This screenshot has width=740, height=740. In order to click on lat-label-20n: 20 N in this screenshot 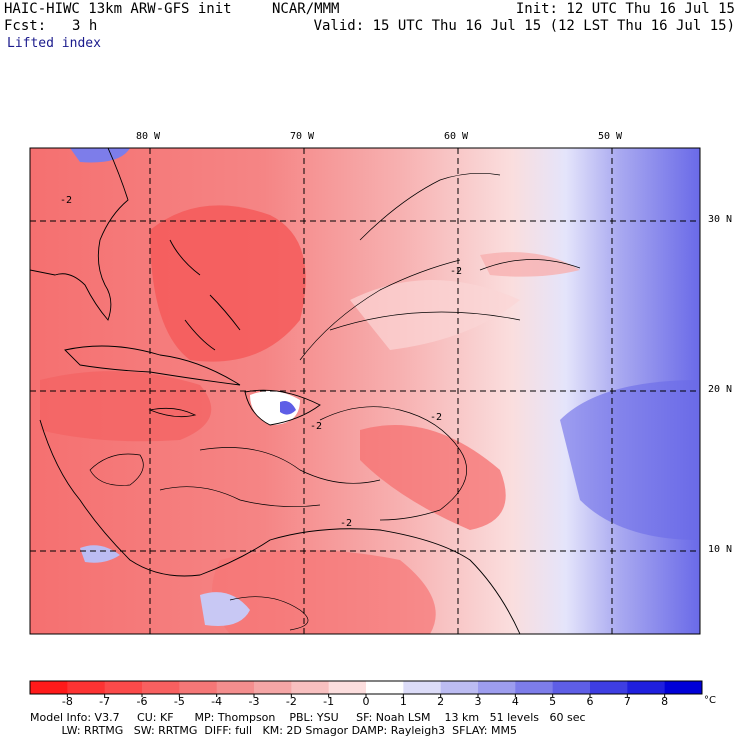, I will do `click(720, 389)`.